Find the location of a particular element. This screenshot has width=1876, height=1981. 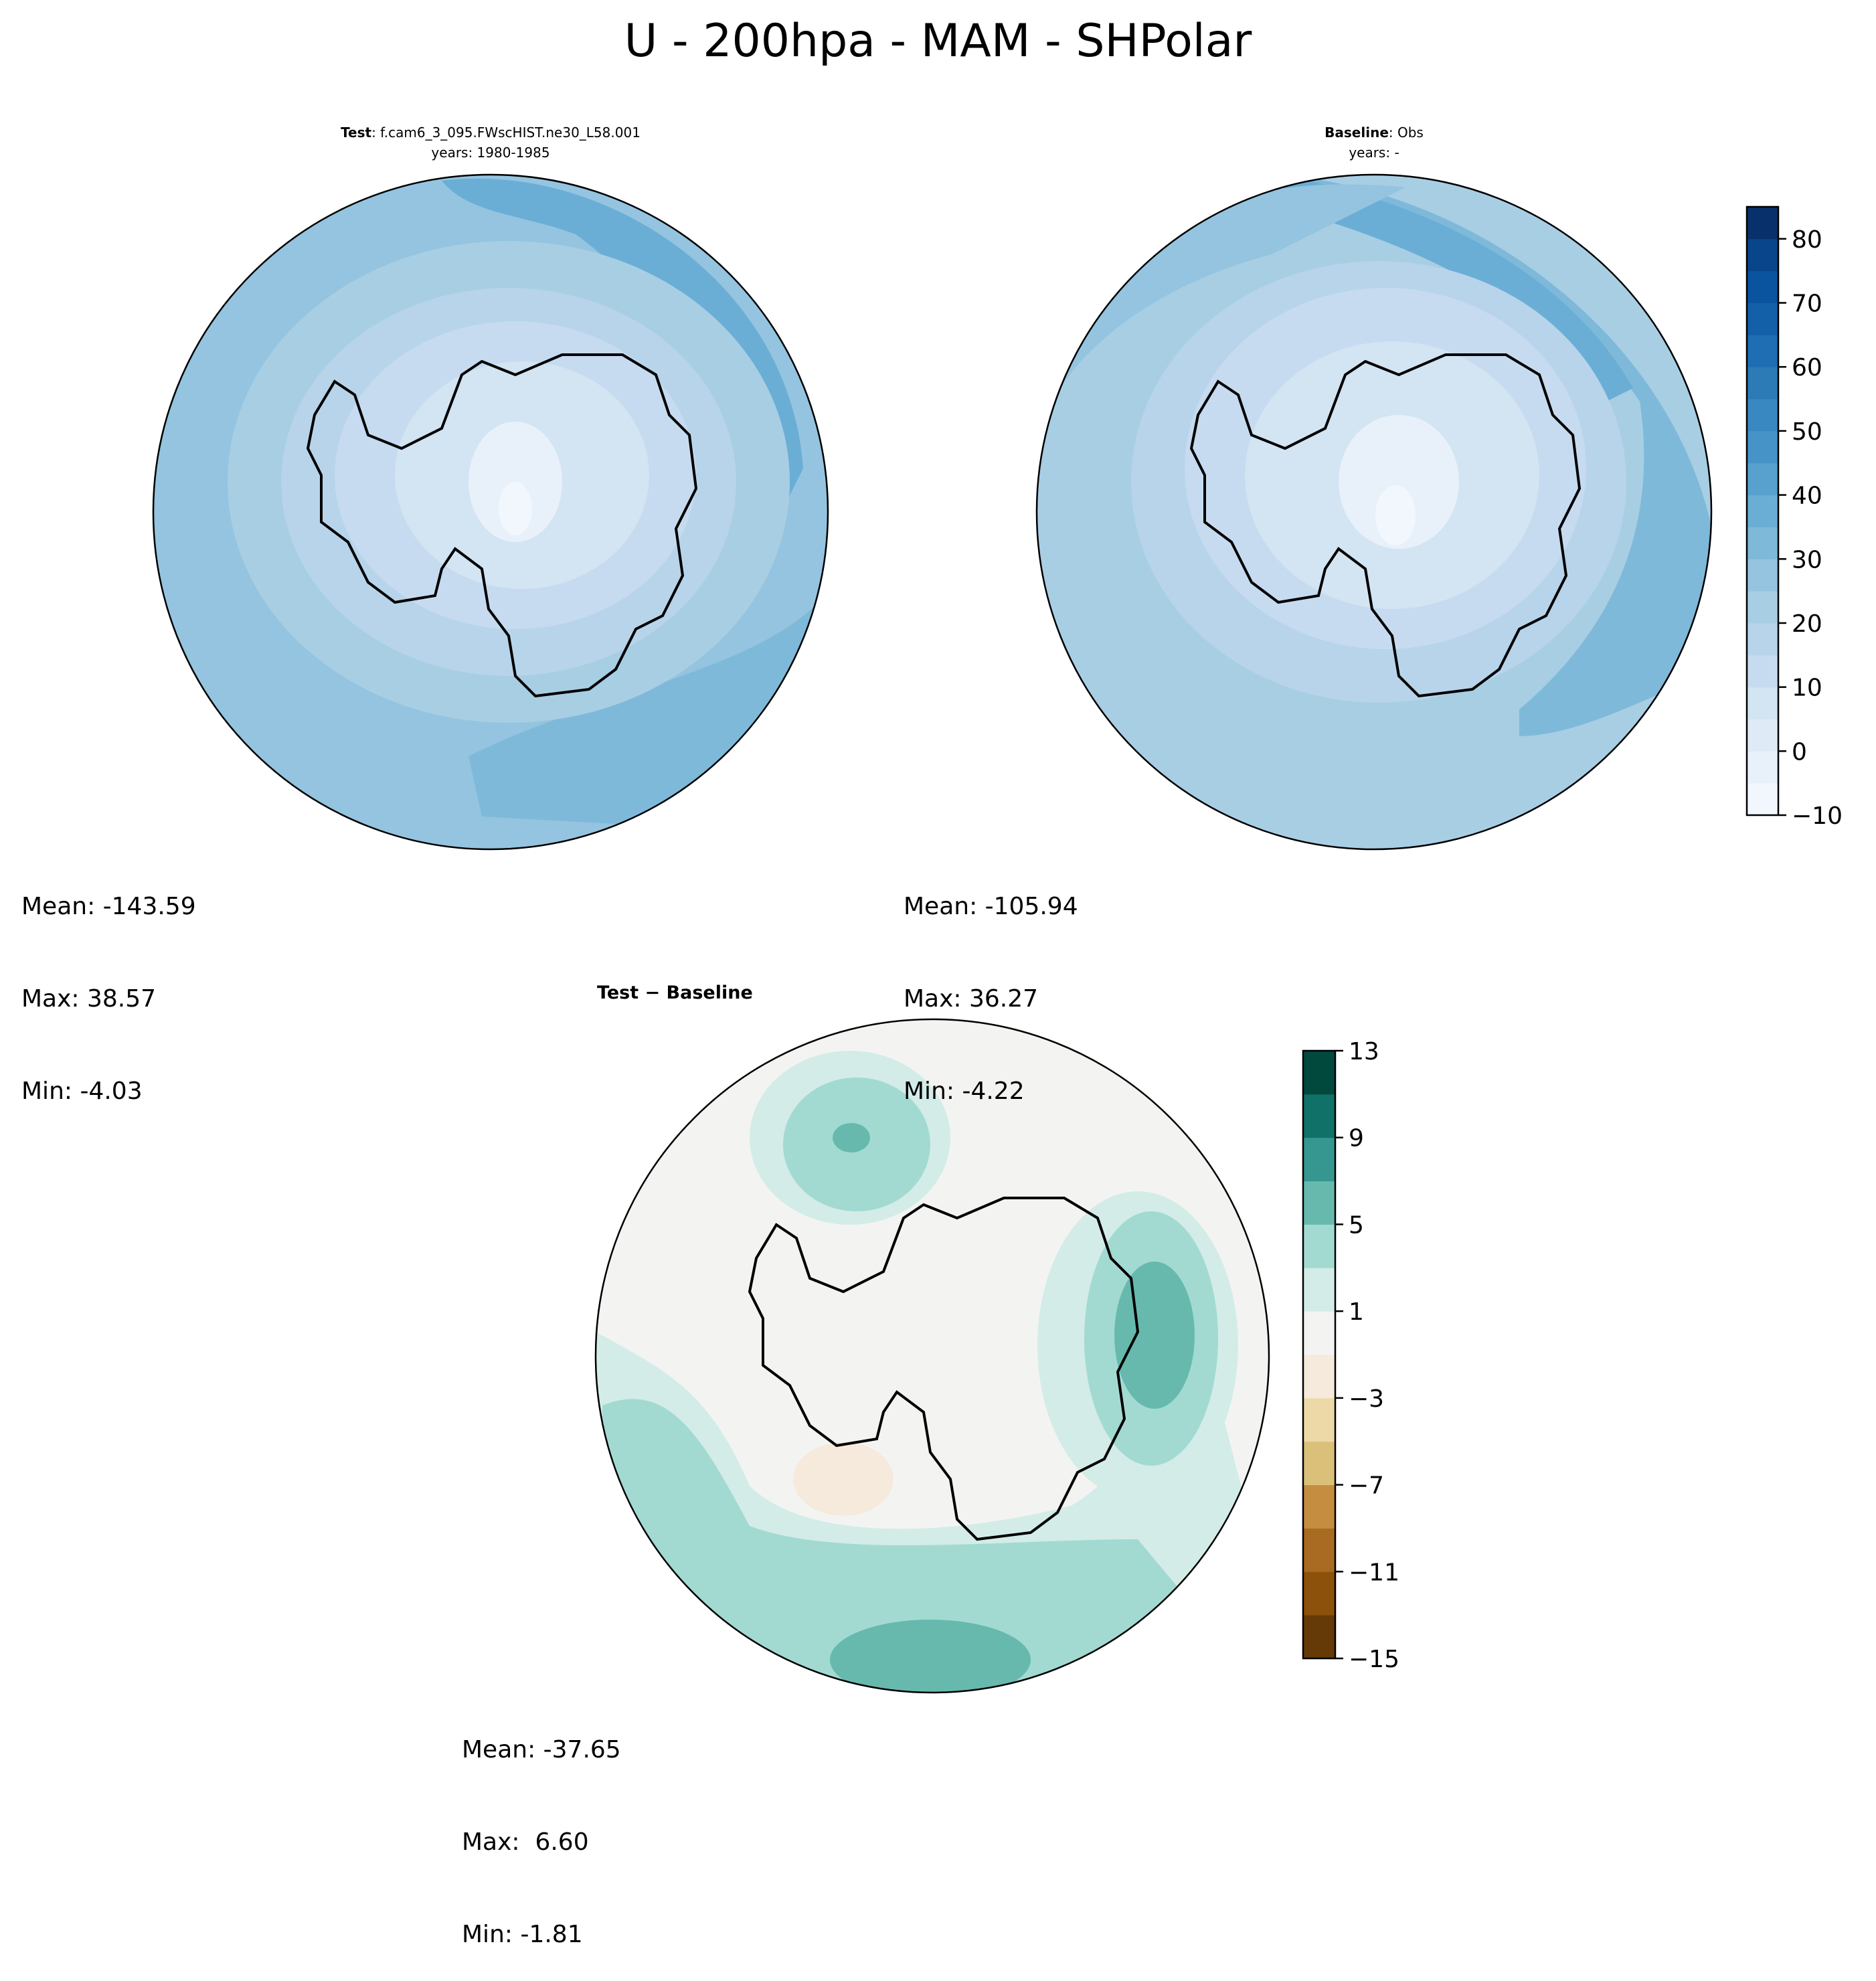

colorbar-tick-label: 13 is located at coordinates (1364, 1051).